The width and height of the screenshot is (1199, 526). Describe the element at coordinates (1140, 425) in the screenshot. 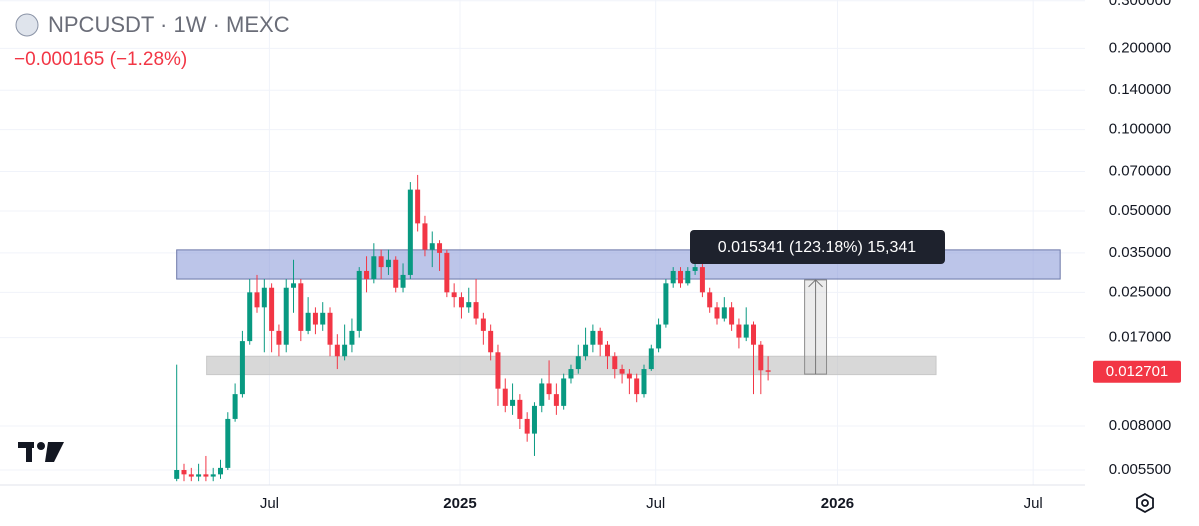

I see `y-tick-label: 0.008000` at that location.